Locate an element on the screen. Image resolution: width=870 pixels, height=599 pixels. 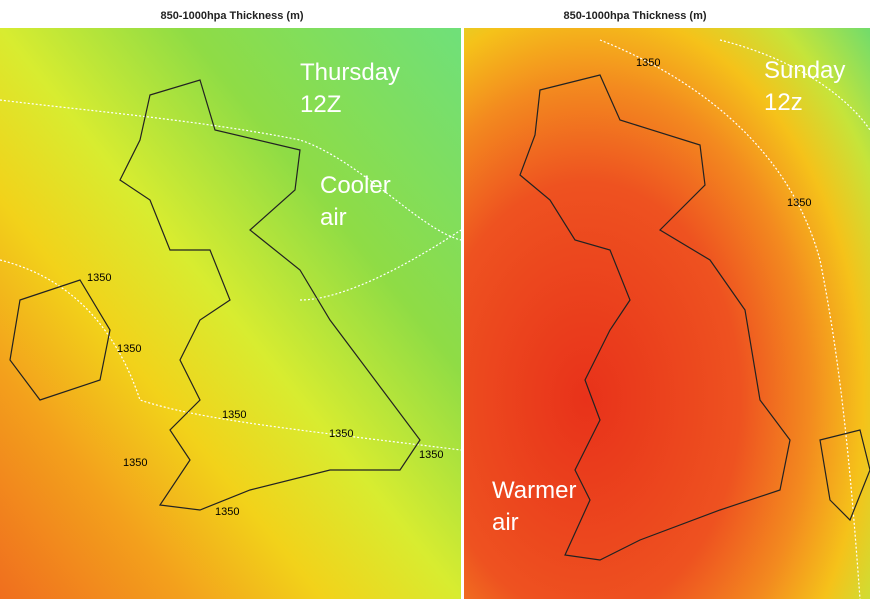
air-label: Warmer is located at coordinates (534, 490).